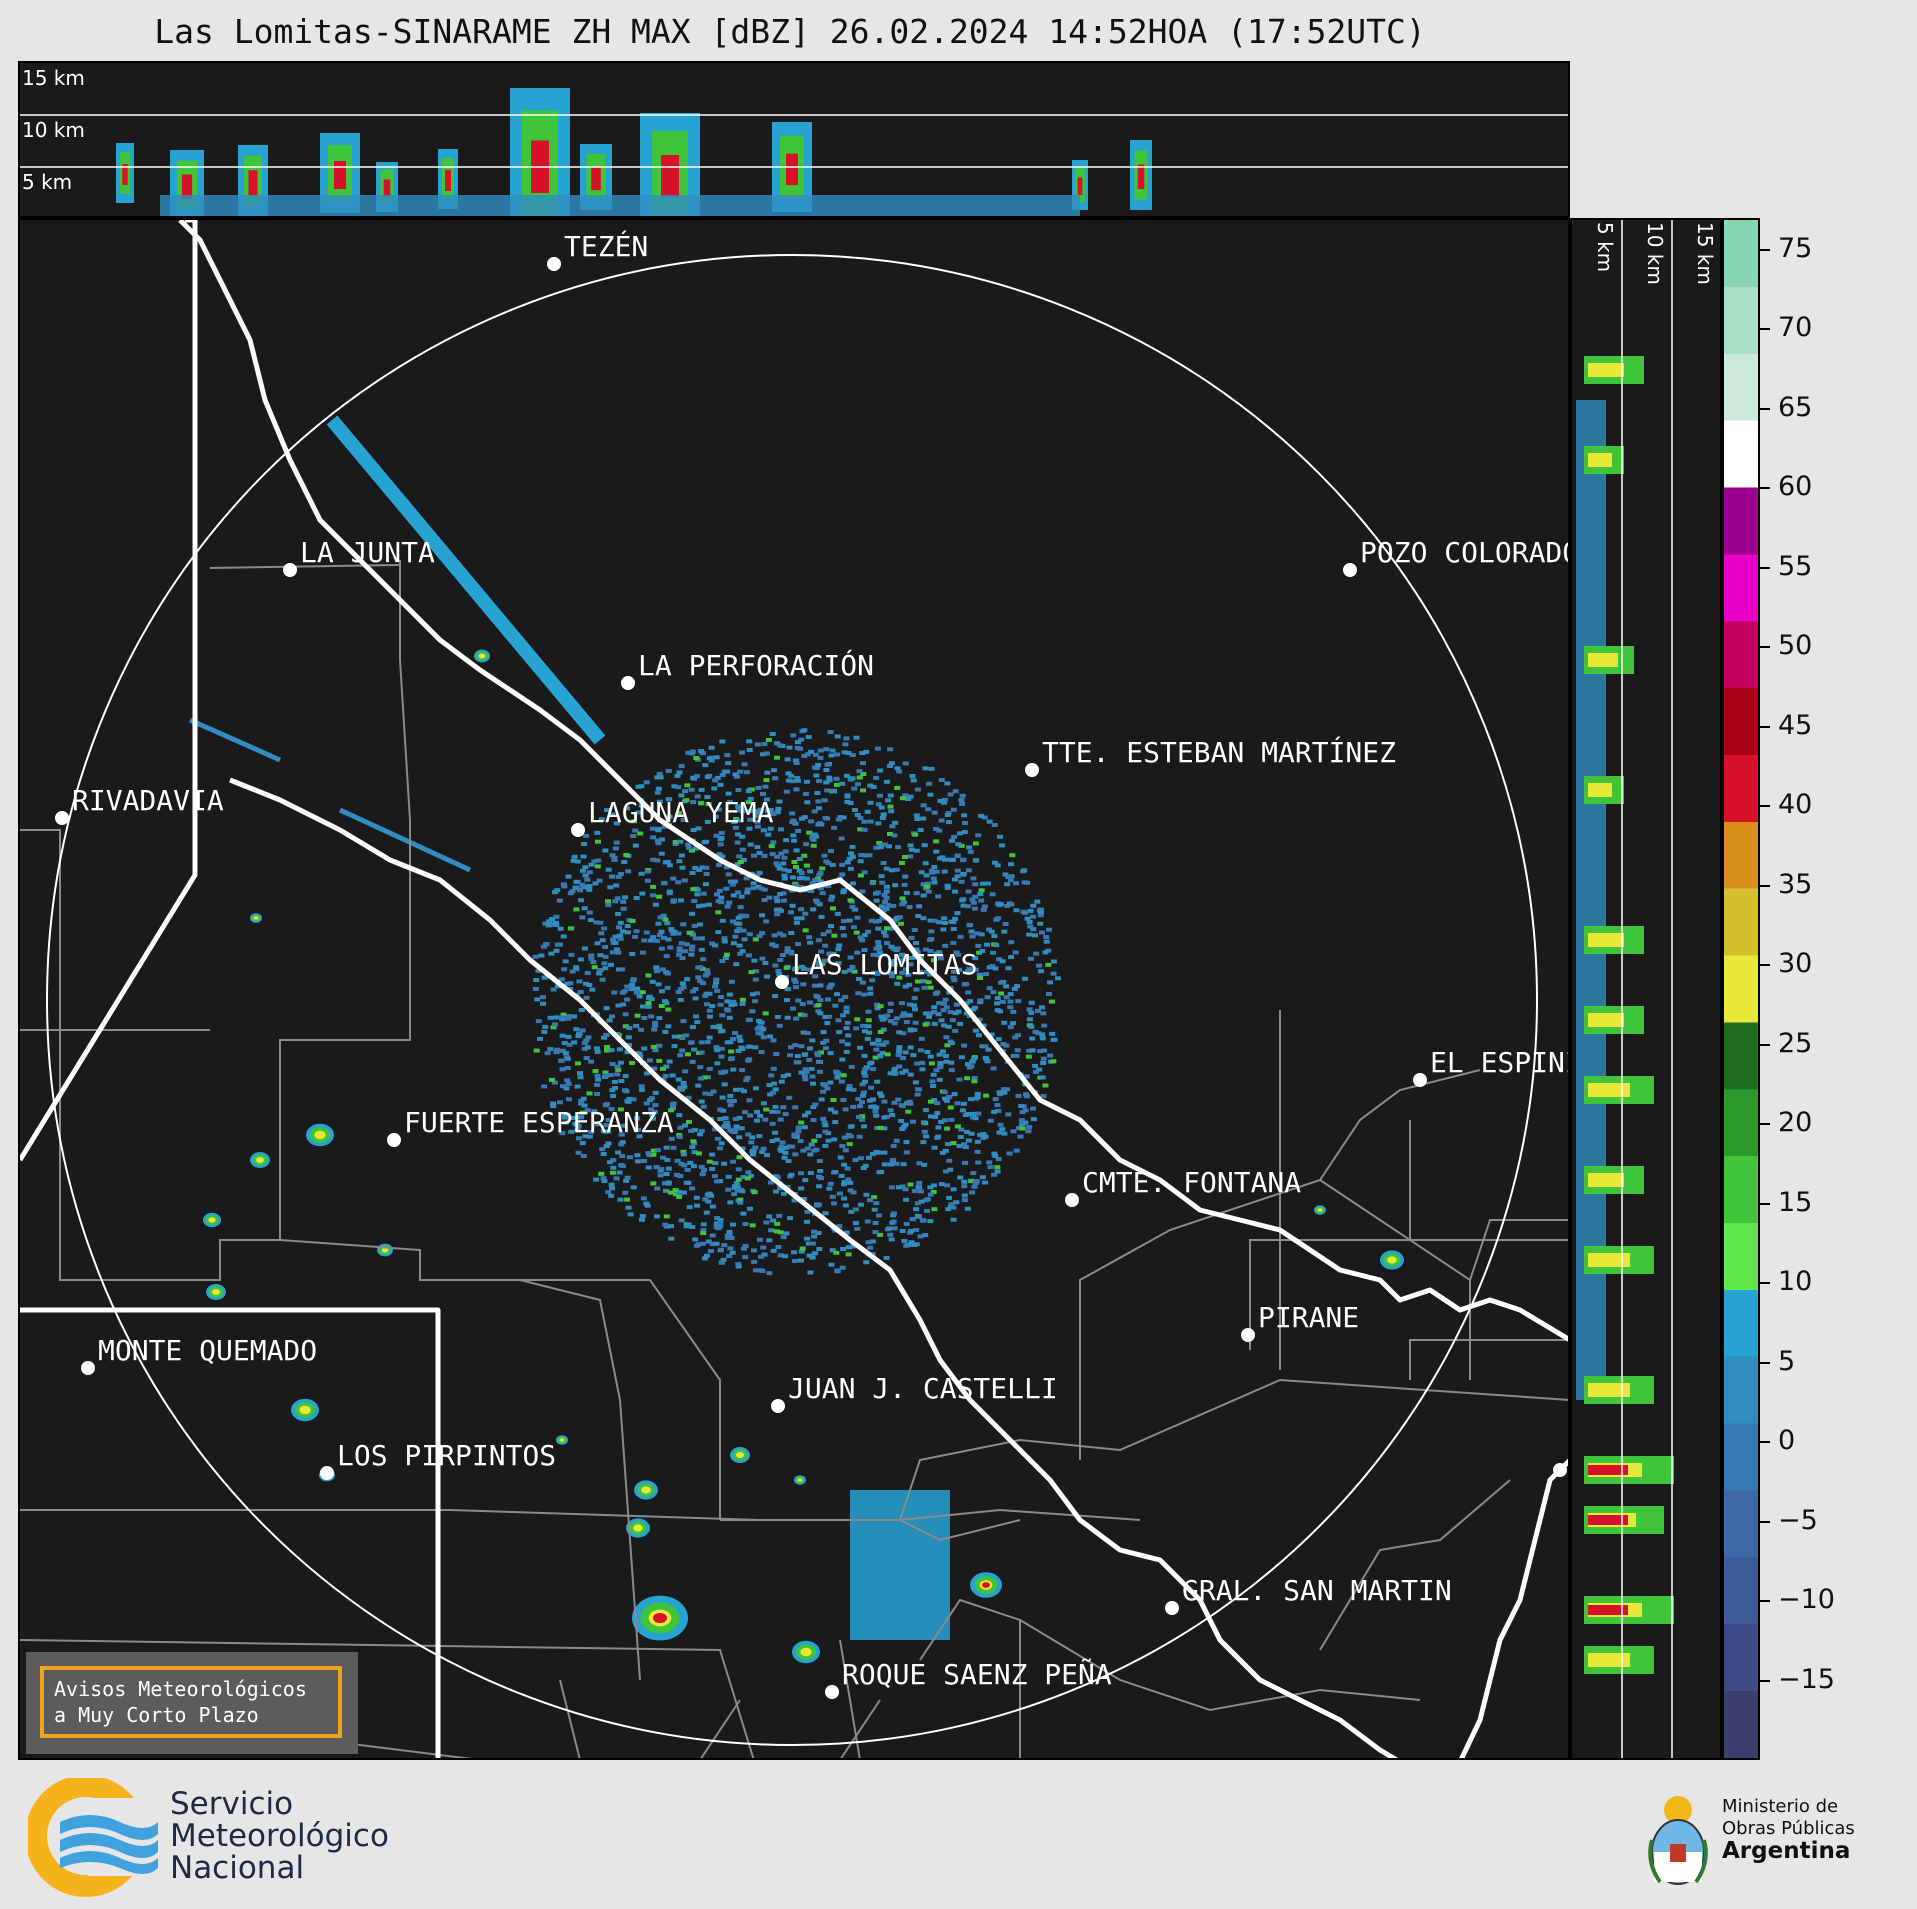 The image size is (1917, 1909). What do you see at coordinates (148, 800) in the screenshot?
I see `city-label: RIVADAVIA` at bounding box center [148, 800].